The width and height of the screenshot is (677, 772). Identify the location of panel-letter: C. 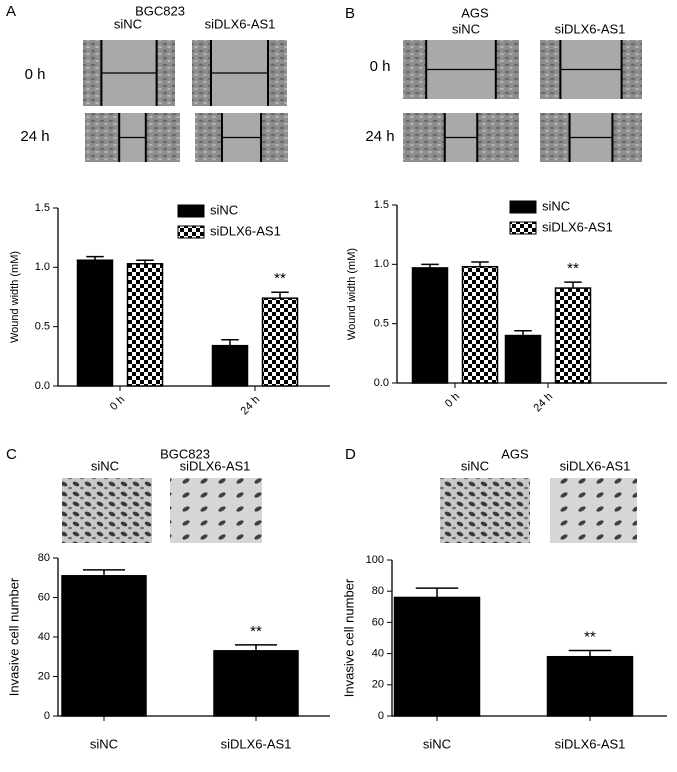
(11, 454).